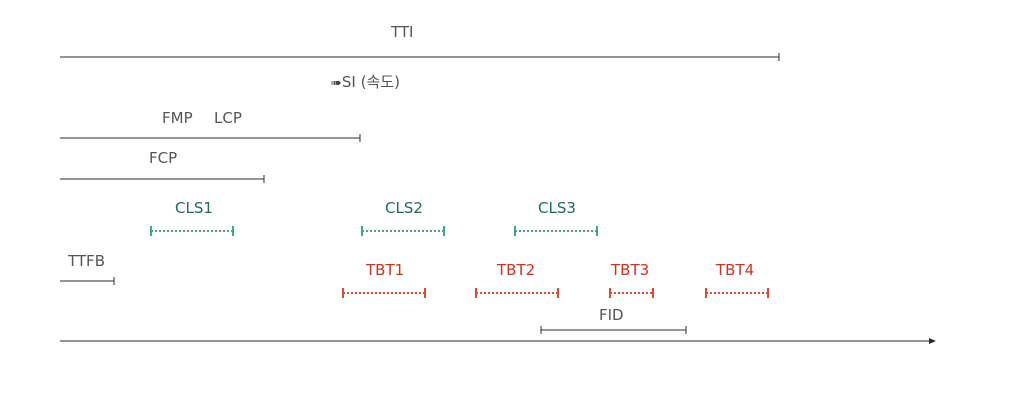 The height and width of the screenshot is (408, 1018). I want to click on cls2-label: CLS2, so click(404, 208).